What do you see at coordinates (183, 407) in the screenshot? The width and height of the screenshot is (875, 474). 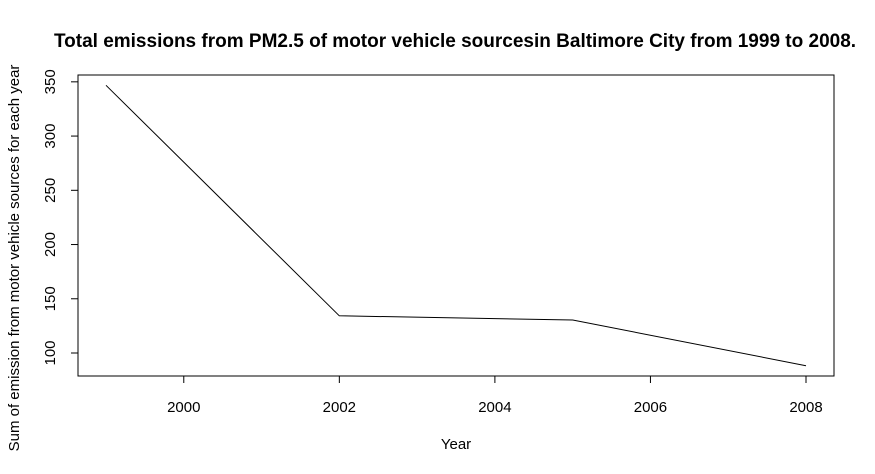 I see `x-tick-label: 2000` at bounding box center [183, 407].